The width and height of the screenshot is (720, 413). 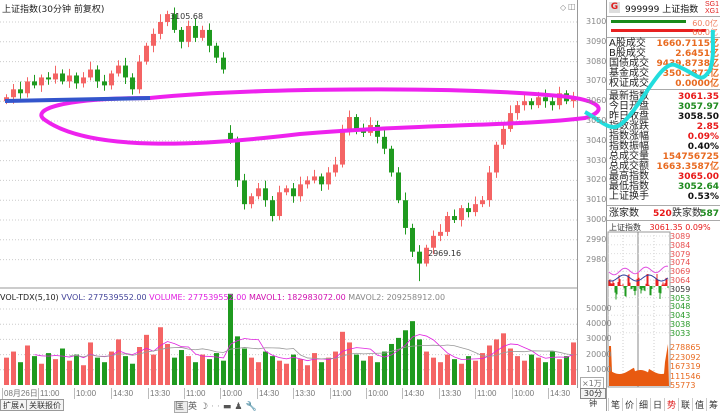 I want to click on mini-volume-label: 55773, so click(x=683, y=385).